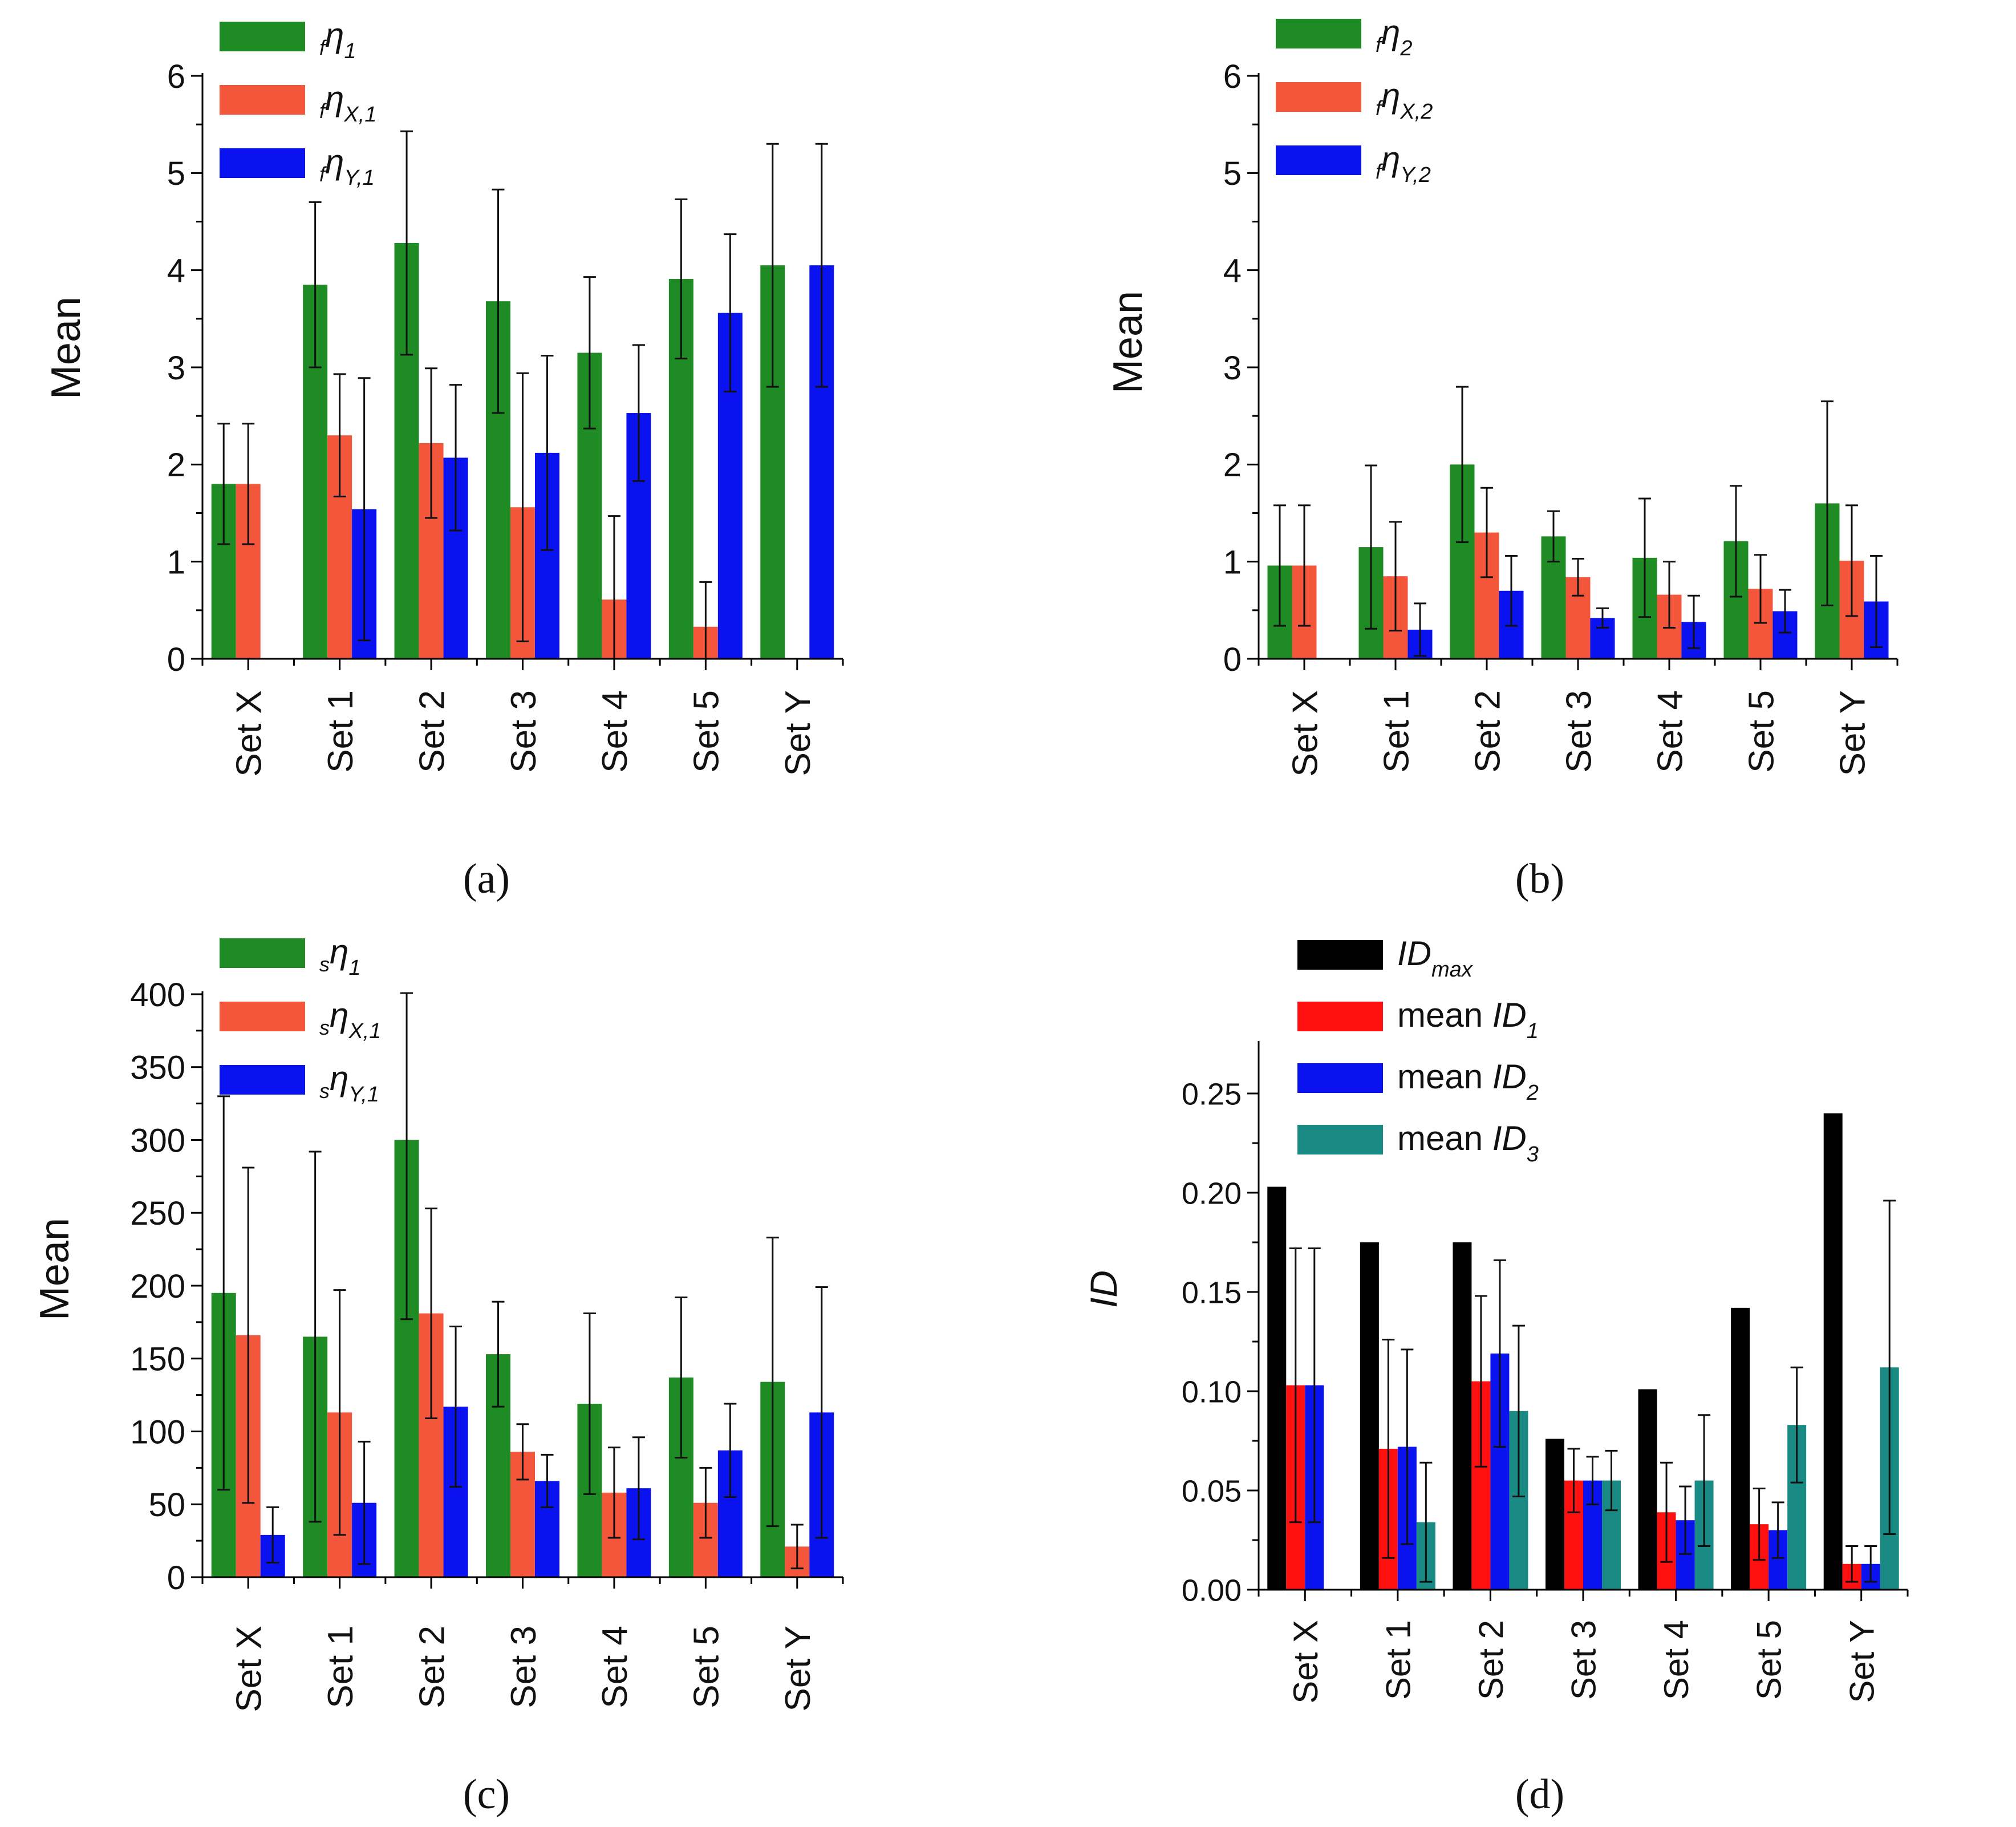  I want to click on panel-label: (d), so click(1539, 1794).